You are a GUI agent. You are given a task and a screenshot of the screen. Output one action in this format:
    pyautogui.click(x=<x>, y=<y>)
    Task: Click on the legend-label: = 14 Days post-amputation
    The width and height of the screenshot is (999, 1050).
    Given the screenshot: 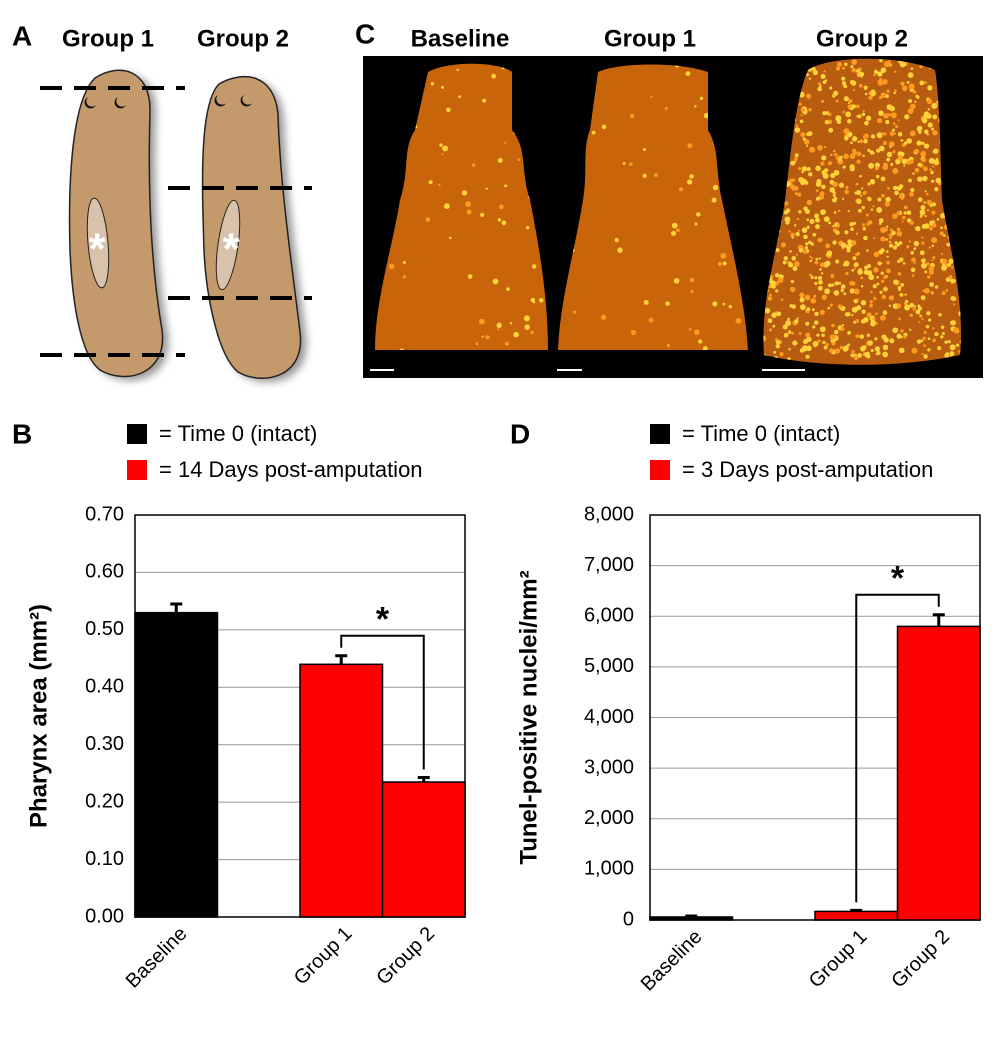 What is the action you would take?
    pyautogui.click(x=291, y=469)
    